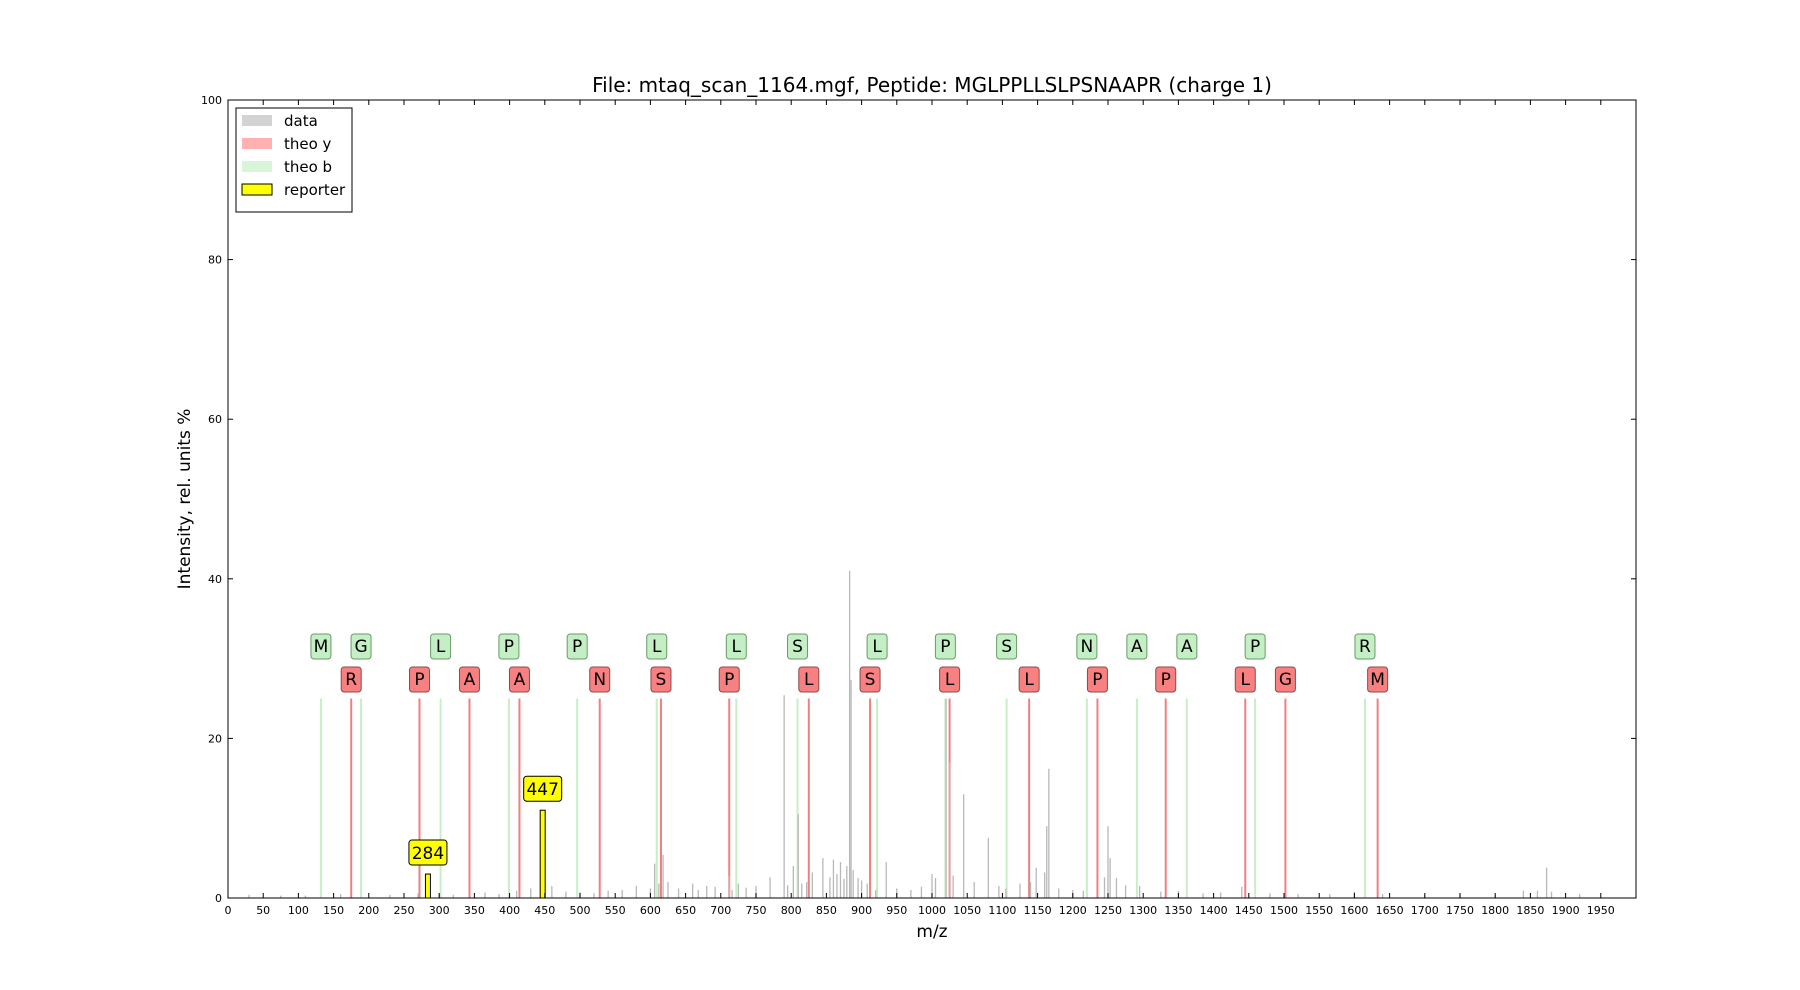 This screenshot has width=1800, height=990. I want to click on x-tick-label: 1650, so click(1390, 910).